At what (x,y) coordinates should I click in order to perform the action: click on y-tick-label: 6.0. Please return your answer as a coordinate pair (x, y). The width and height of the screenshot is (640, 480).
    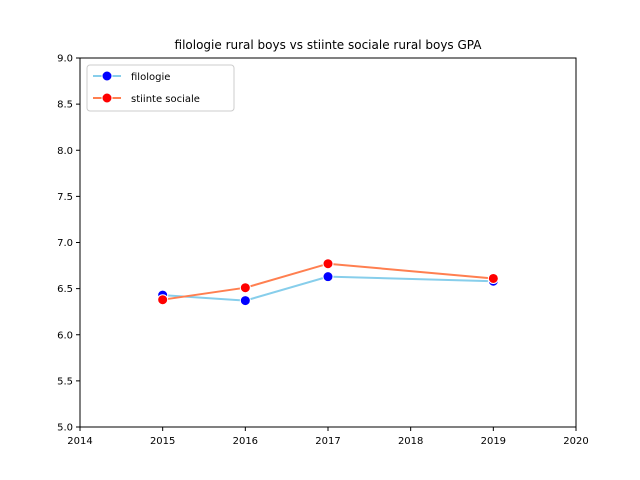
    Looking at the image, I should click on (65, 335).